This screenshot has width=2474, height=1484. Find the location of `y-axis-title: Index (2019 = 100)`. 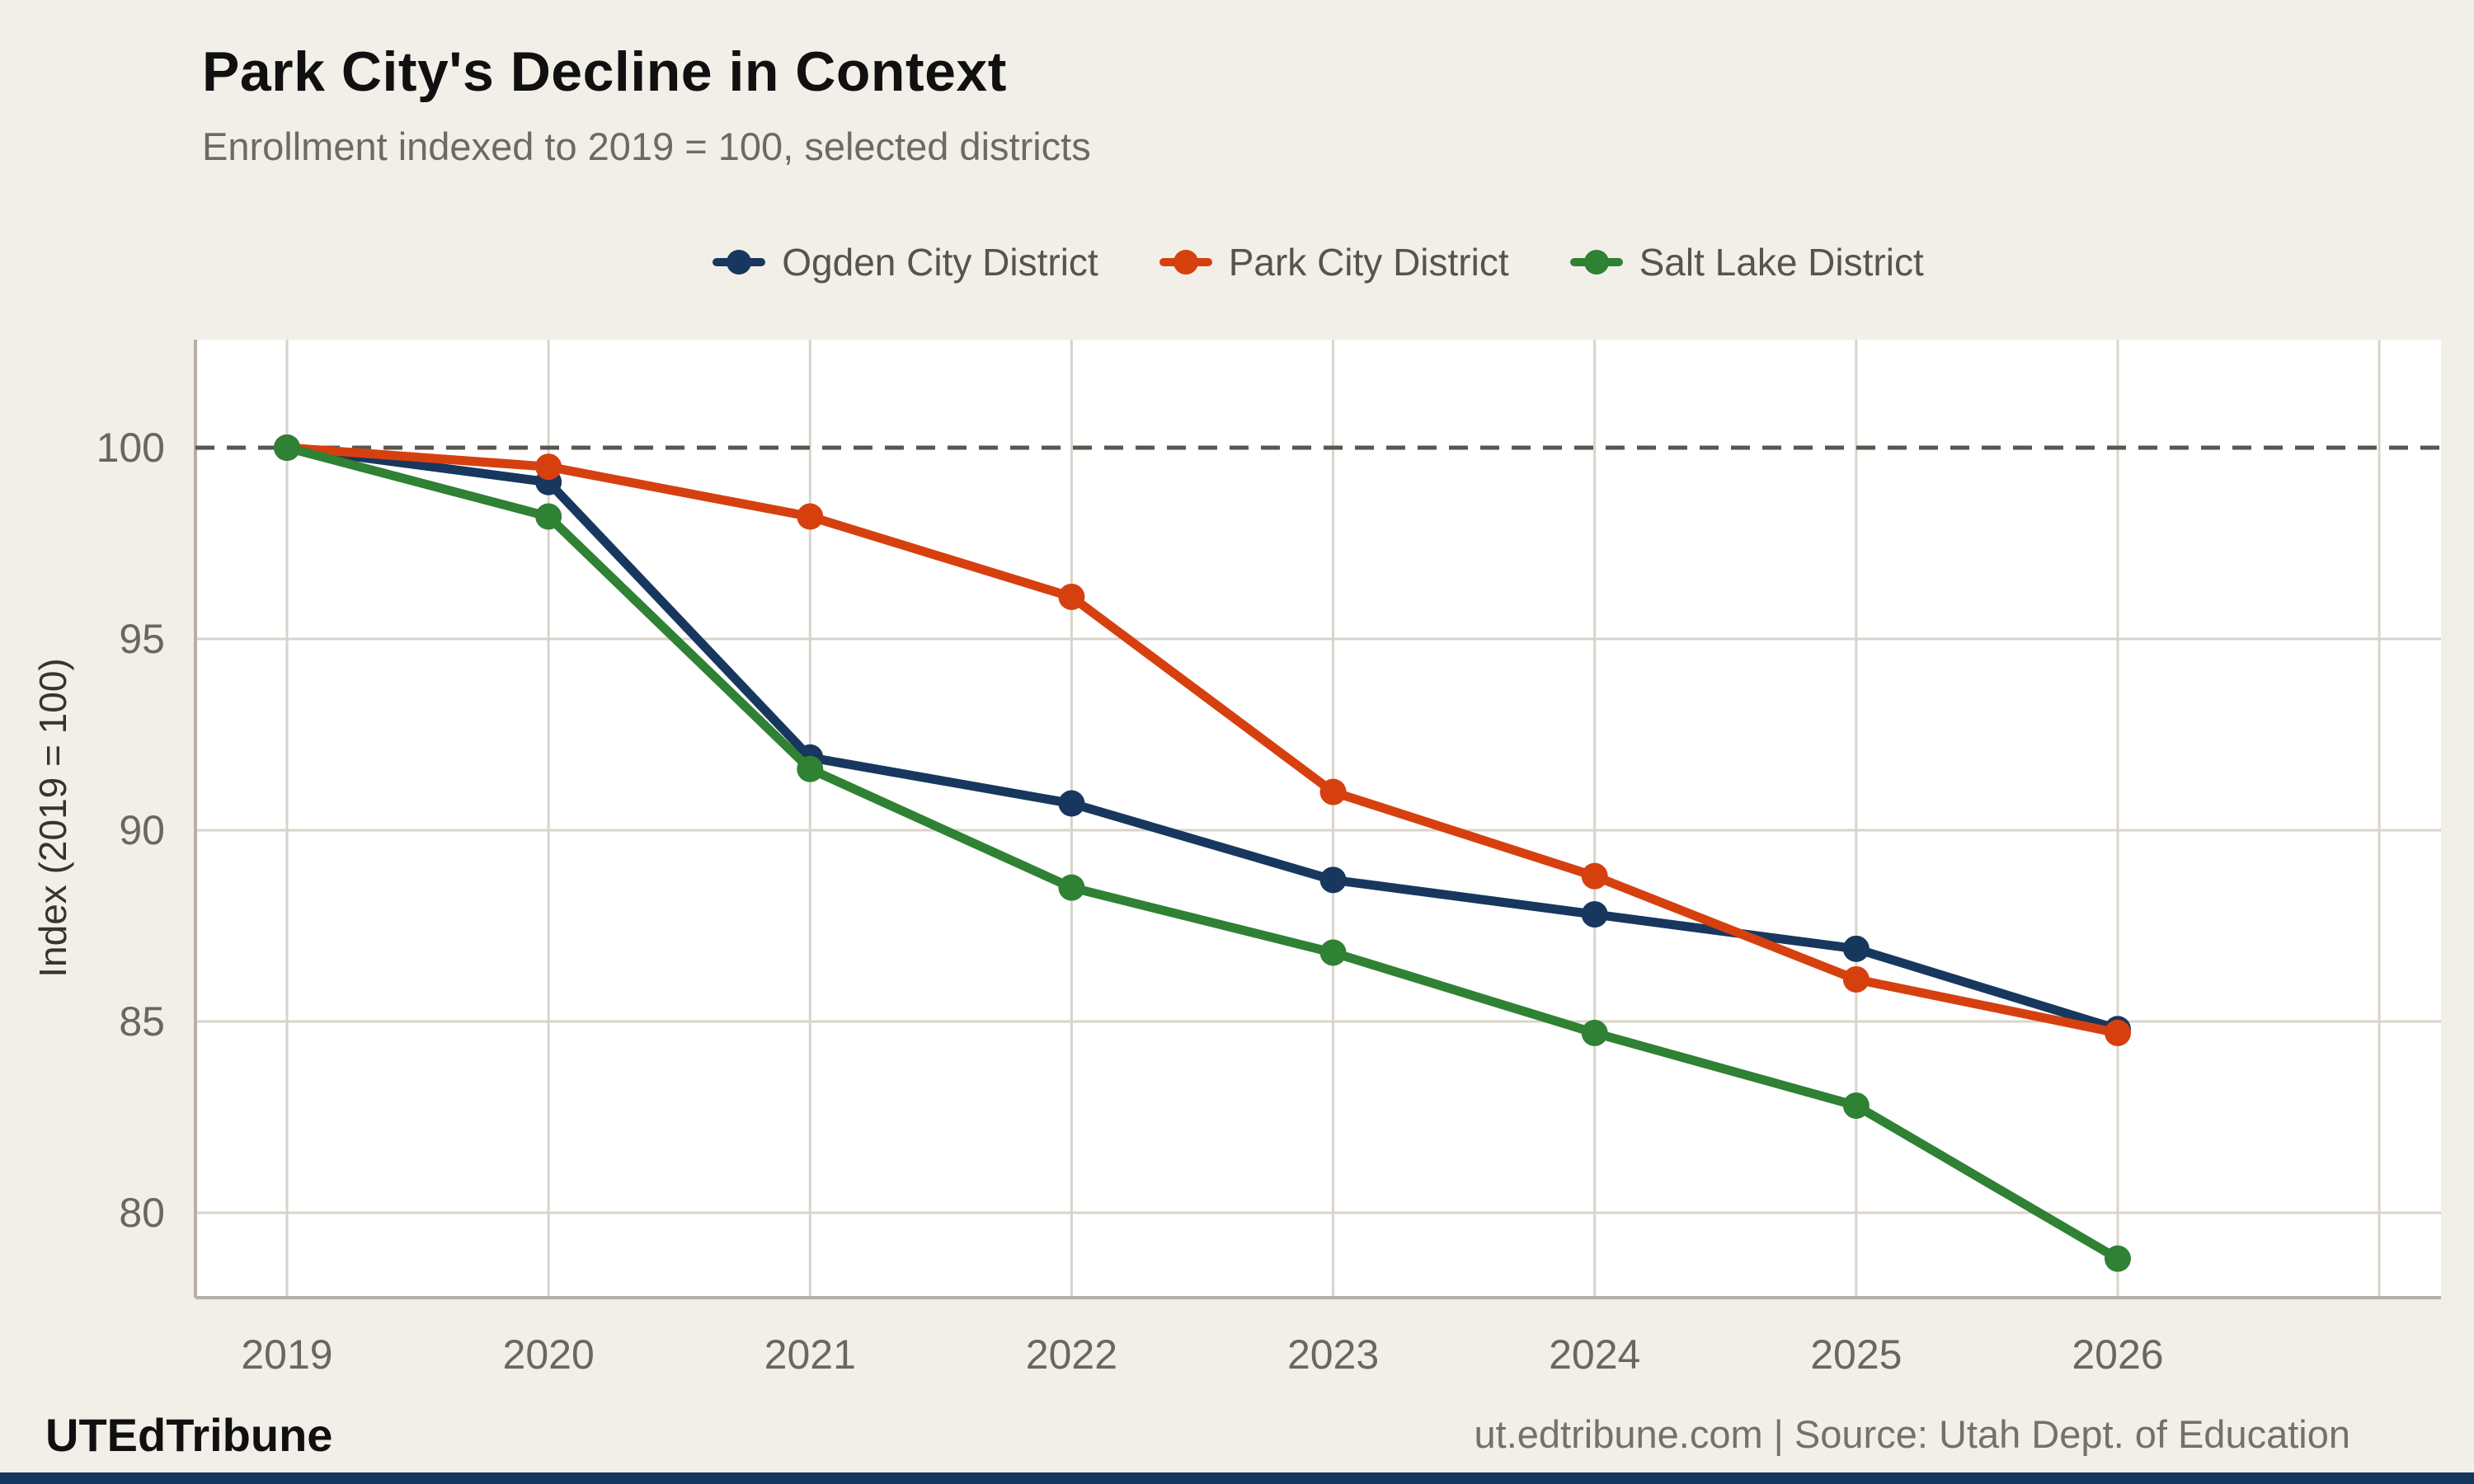

y-axis-title: Index (2019 = 100) is located at coordinates (52, 818).